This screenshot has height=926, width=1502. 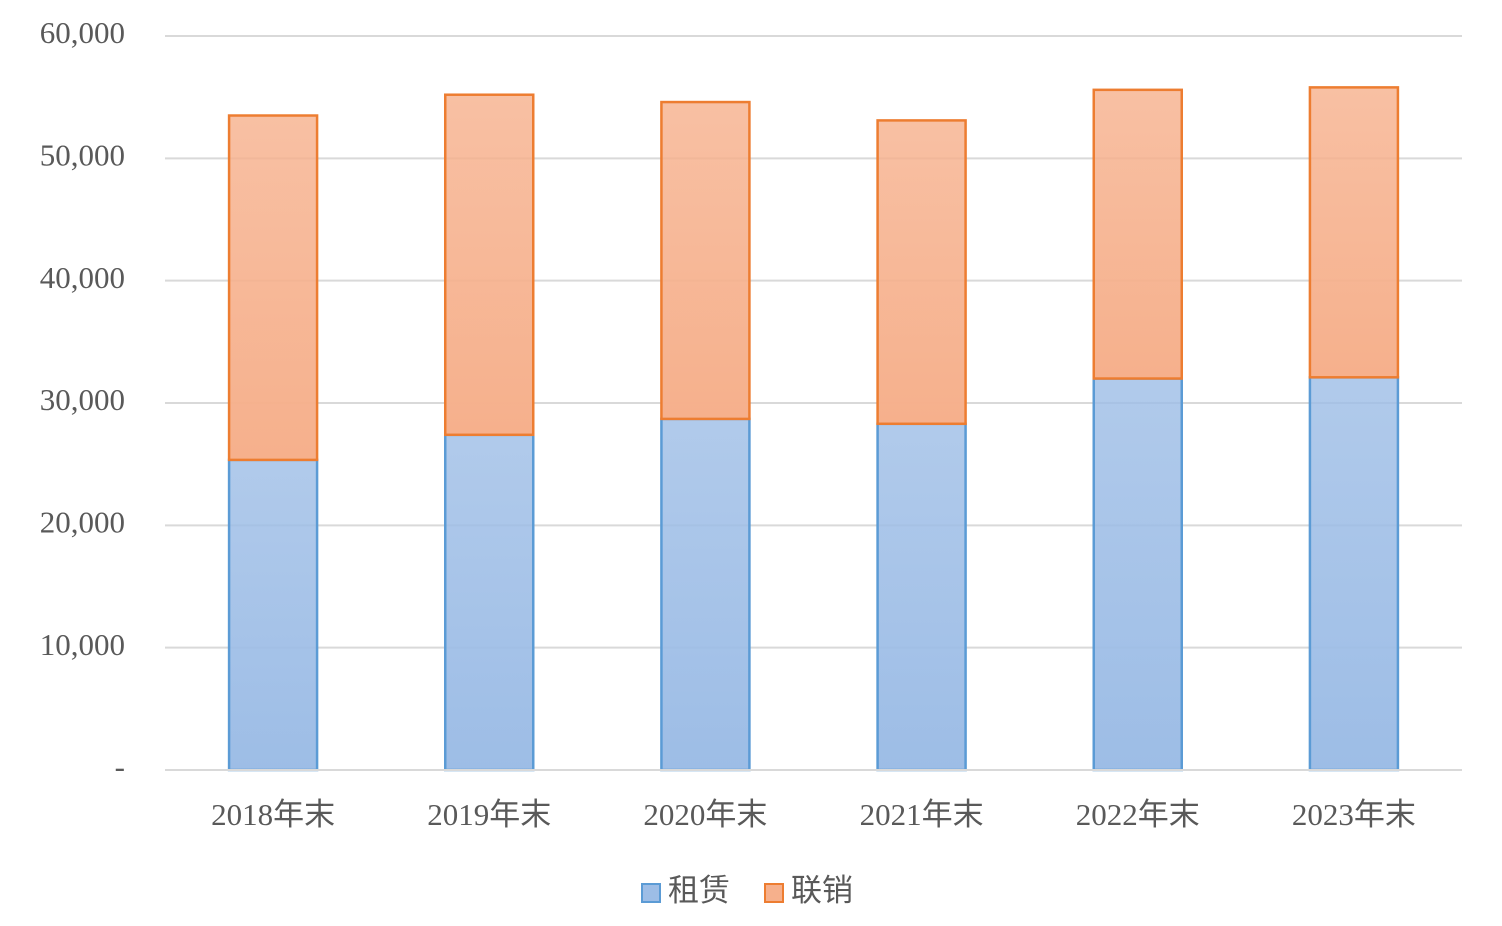 I want to click on y-tick-label: 40,000, so click(x=82, y=277).